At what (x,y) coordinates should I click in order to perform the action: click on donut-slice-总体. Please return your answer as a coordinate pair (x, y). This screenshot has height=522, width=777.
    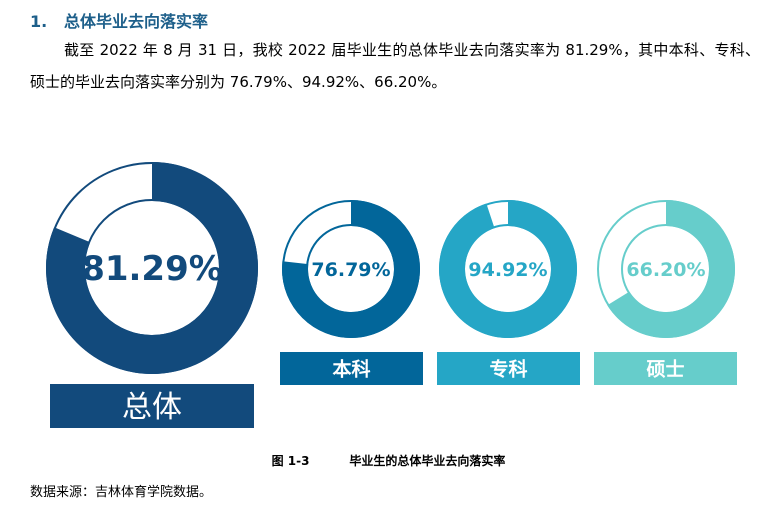
    Looking at the image, I should click on (151, 268).